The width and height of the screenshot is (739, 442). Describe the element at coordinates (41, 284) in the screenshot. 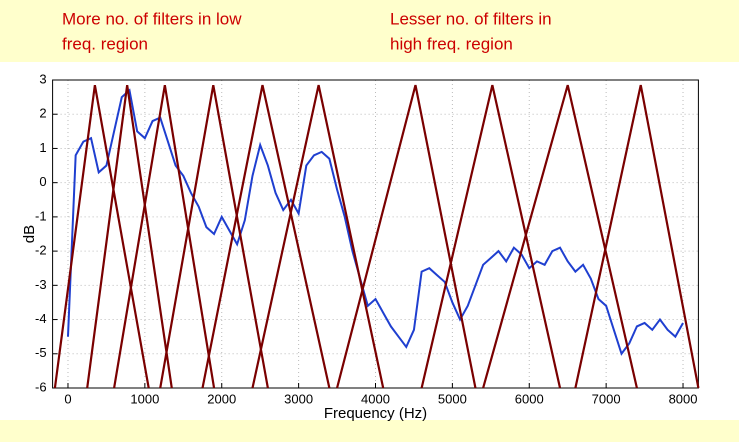

I see `y-tick-label: -3` at that location.